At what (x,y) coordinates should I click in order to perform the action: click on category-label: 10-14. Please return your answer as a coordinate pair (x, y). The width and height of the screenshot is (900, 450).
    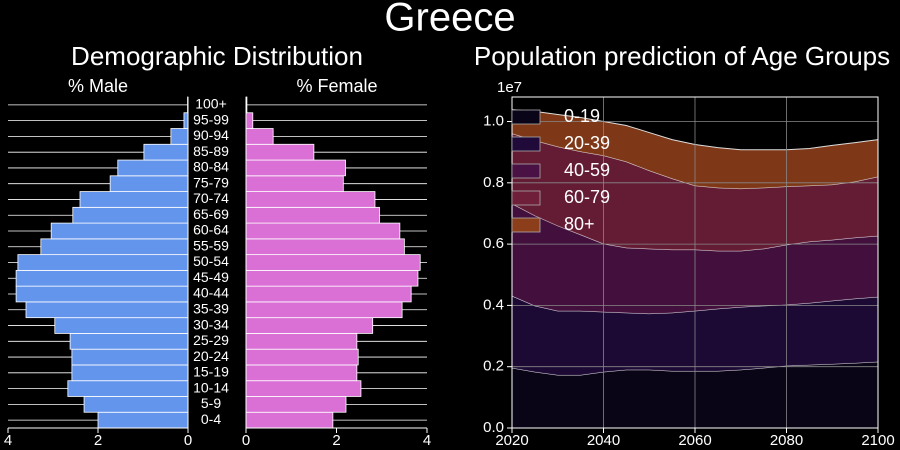
    Looking at the image, I should click on (211, 387).